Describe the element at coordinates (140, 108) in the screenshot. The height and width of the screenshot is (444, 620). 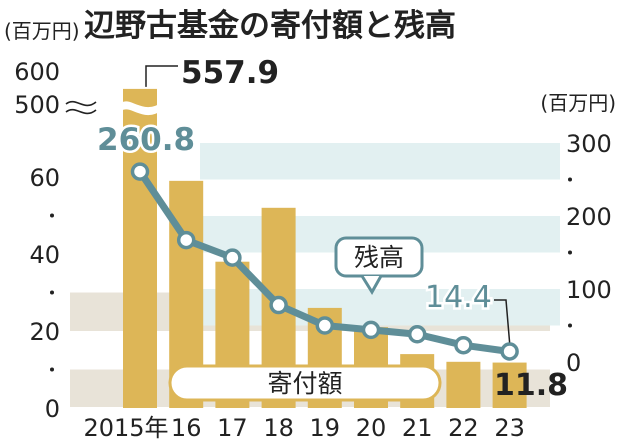
I see `bar-break-gap` at that location.